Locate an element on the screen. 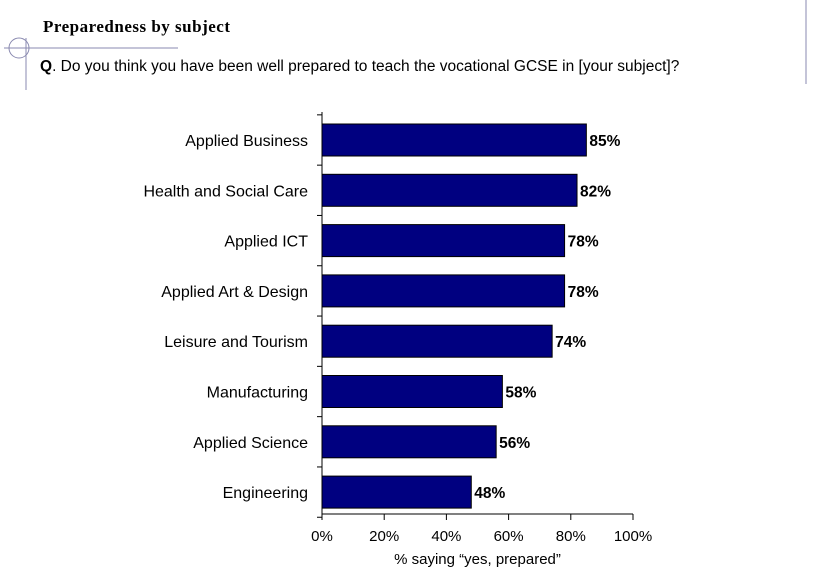  category-label: Manufacturing is located at coordinates (257, 393).